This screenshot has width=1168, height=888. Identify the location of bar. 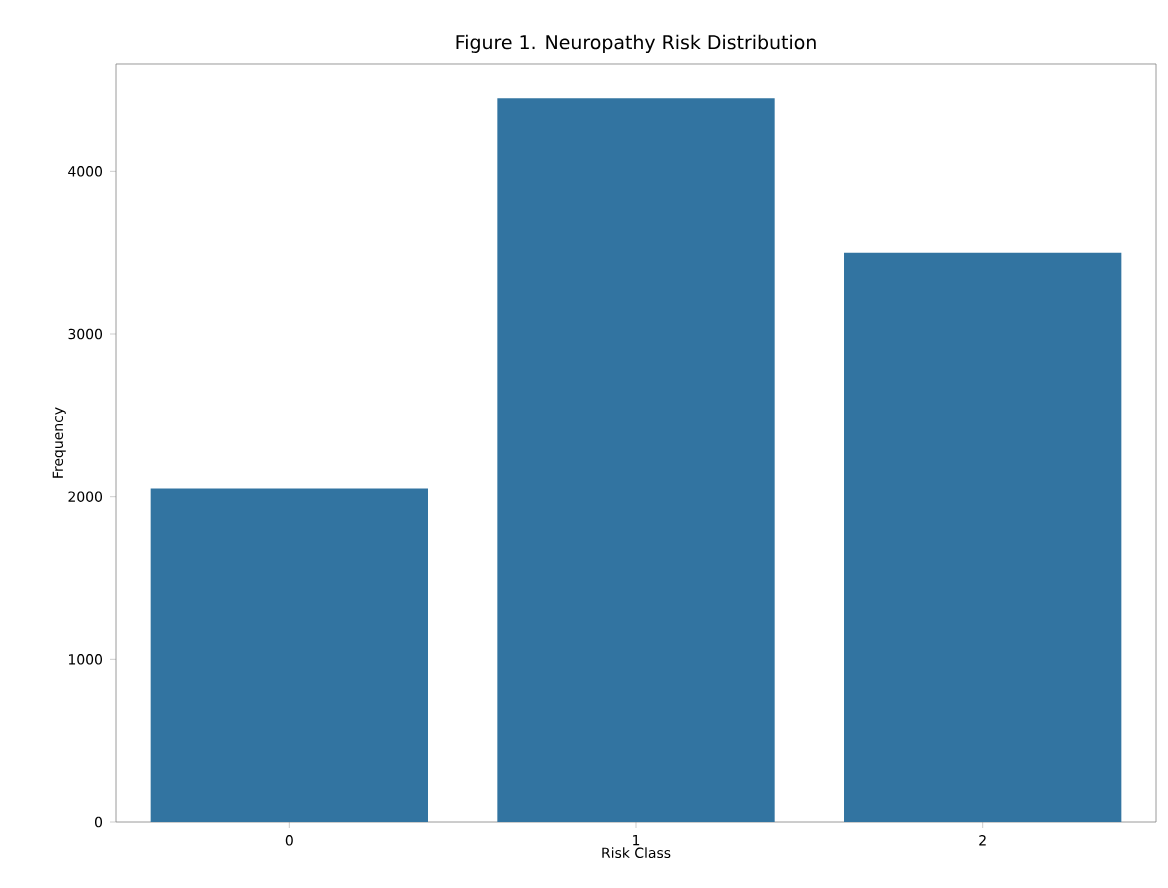
(289, 655).